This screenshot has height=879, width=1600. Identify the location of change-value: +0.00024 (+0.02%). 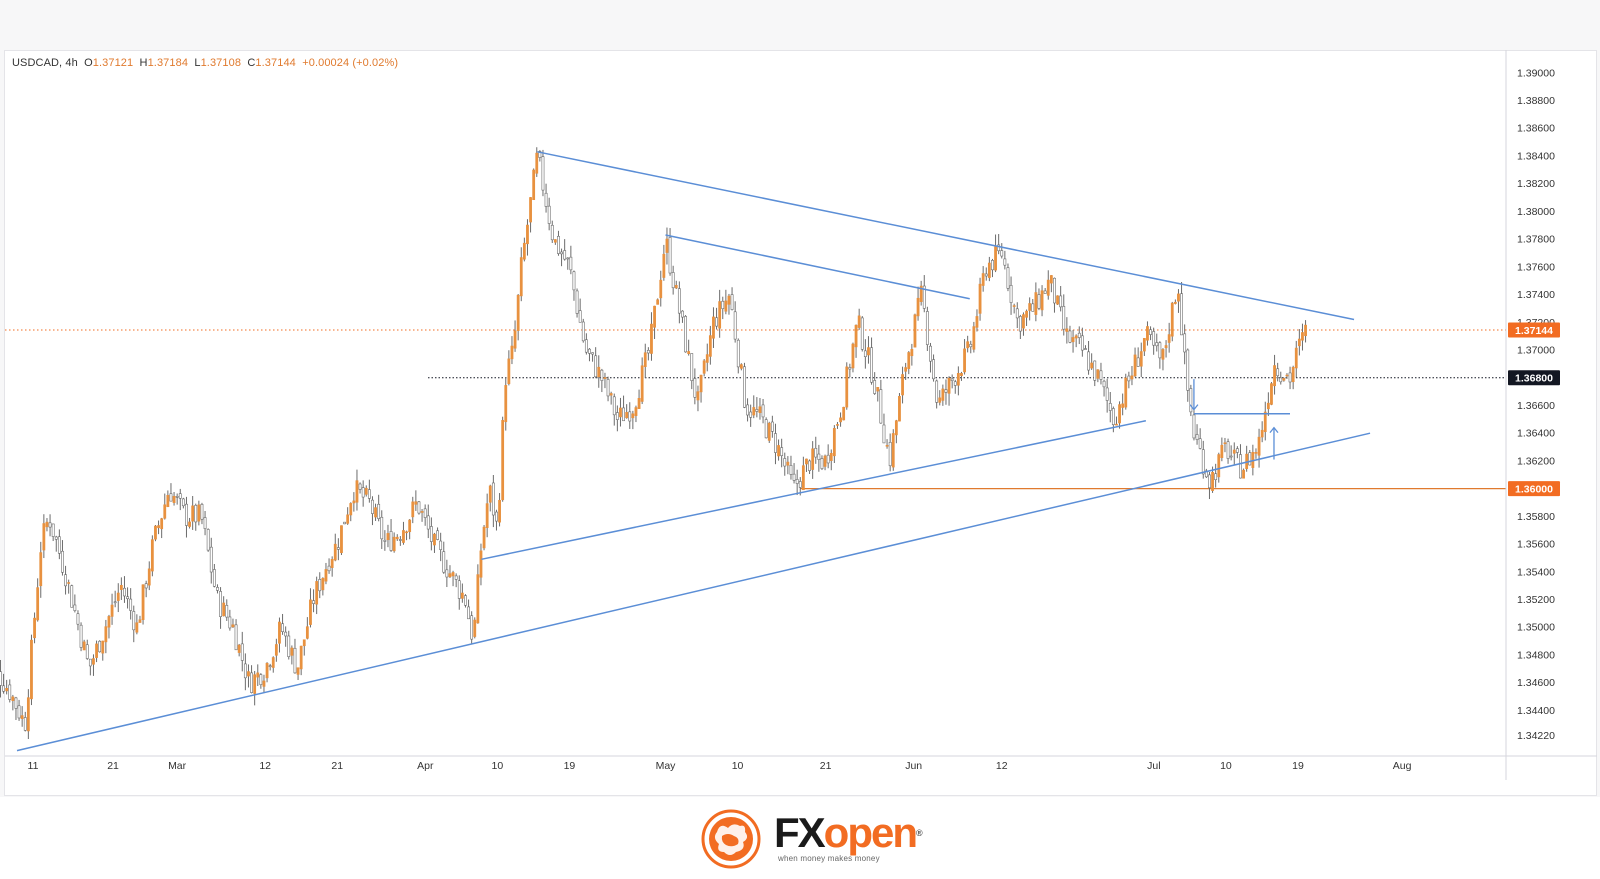
(350, 63).